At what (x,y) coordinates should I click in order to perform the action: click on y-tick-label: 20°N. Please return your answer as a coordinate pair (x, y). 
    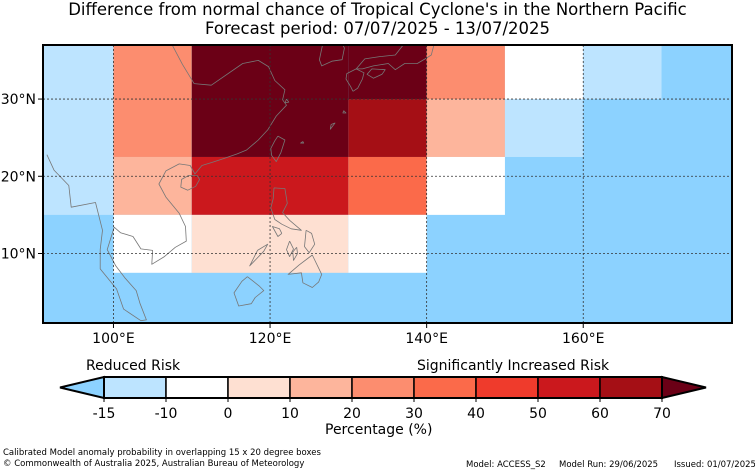
    Looking at the image, I should click on (18, 177).